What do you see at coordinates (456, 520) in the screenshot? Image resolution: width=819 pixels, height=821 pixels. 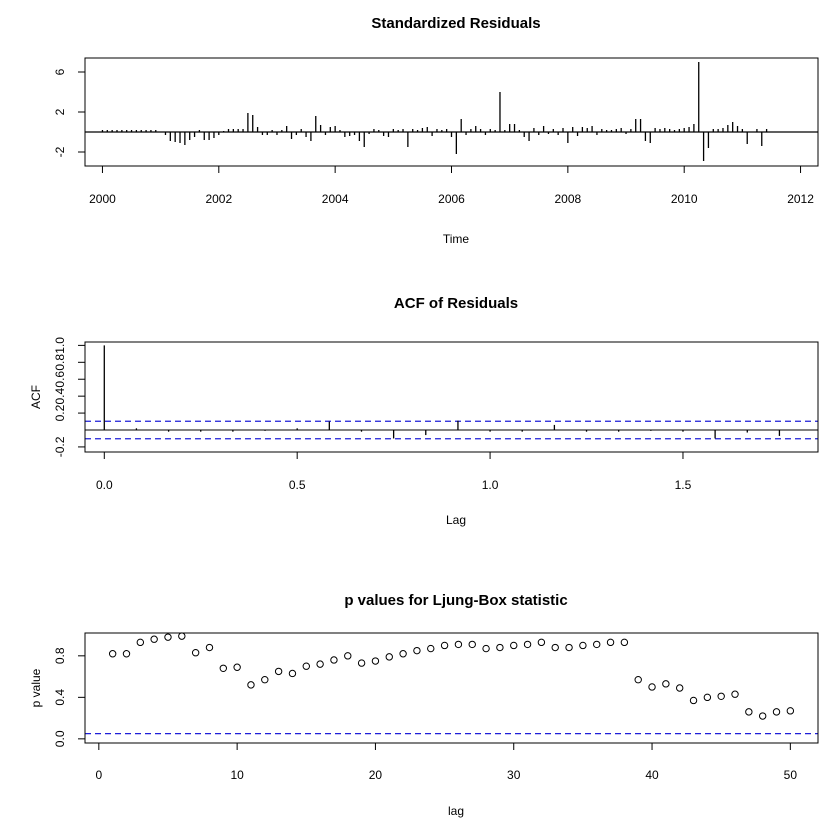 I see `acf-xlabel: Lag` at bounding box center [456, 520].